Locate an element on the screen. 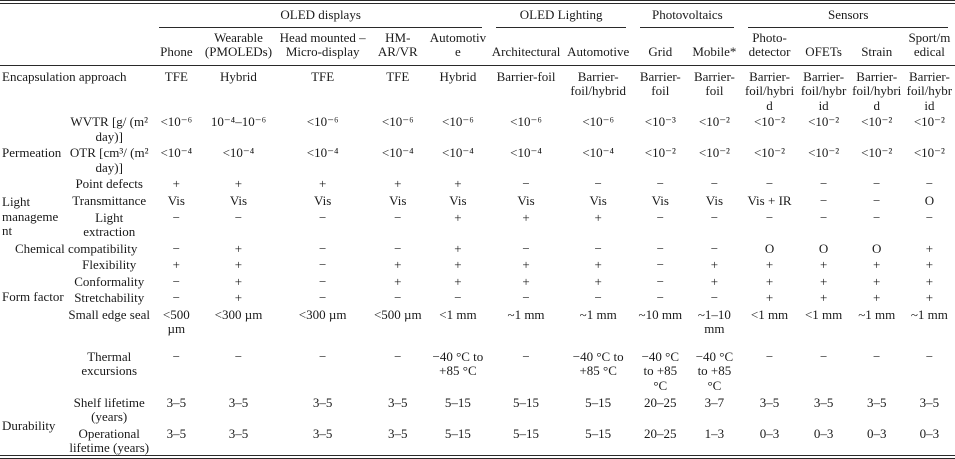 The height and width of the screenshot is (459, 955). column-header: Sport/medical is located at coordinates (929, 46).